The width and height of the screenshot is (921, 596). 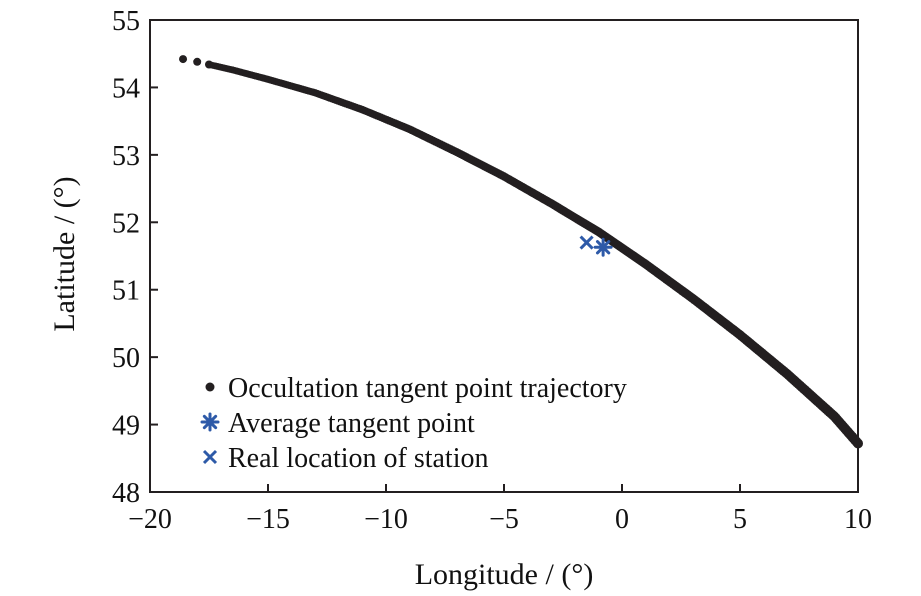 I want to click on legend-item-trajectory: Occultation tangent point trajectory, so click(x=416, y=388).